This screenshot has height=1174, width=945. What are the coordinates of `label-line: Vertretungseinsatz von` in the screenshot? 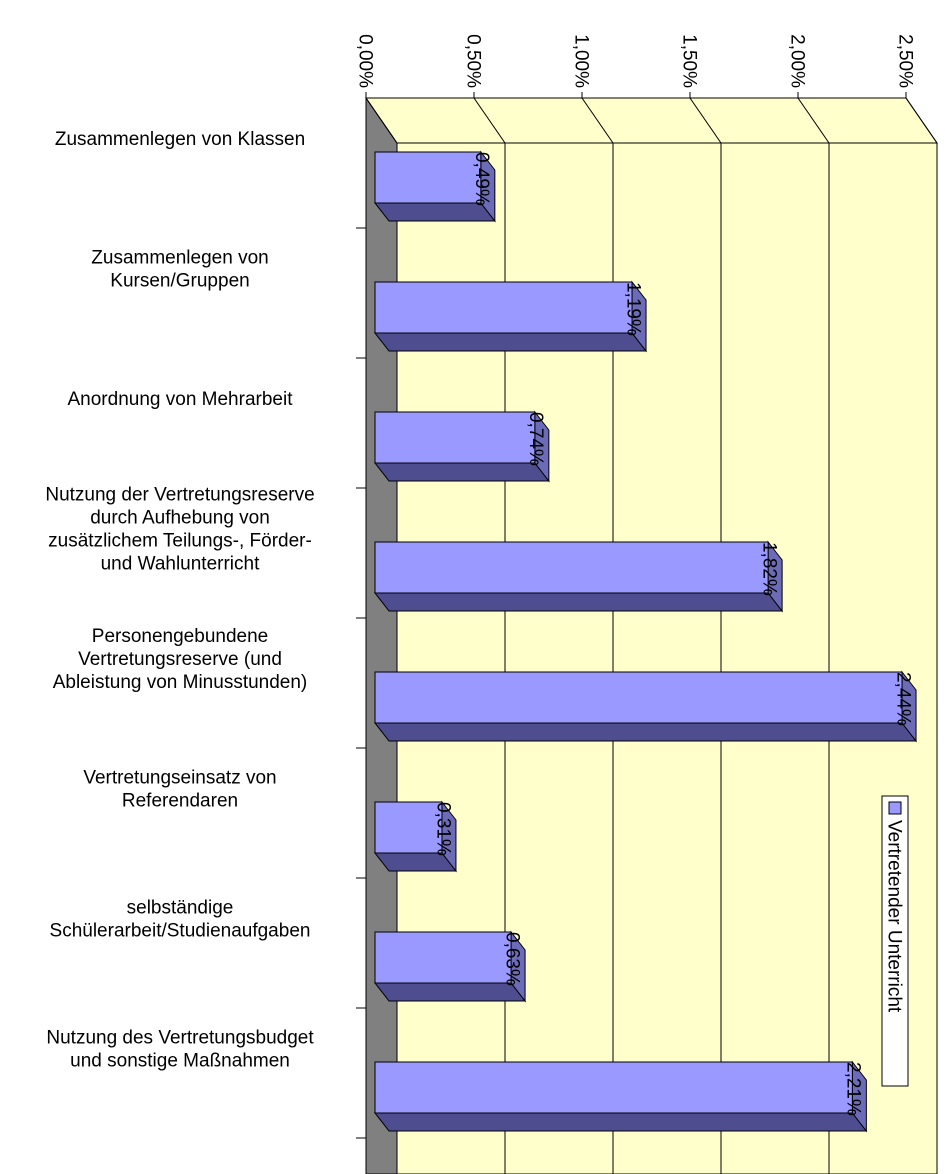 It's located at (179, 778).